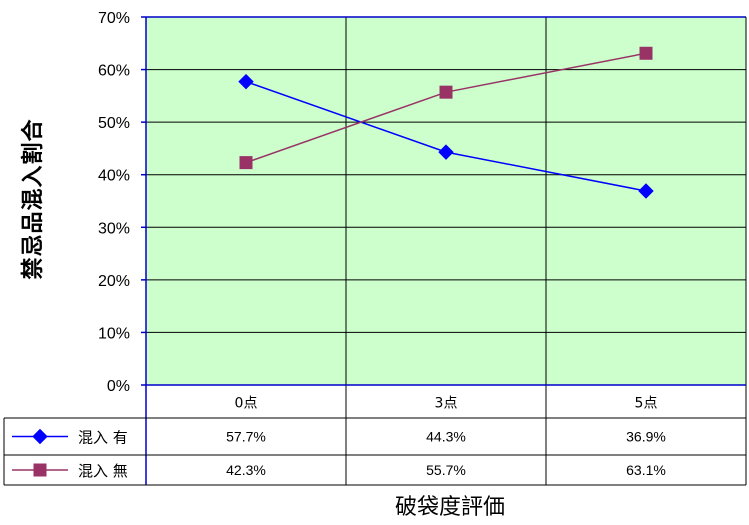 The image size is (749, 525). Describe the element at coordinates (646, 404) in the screenshot. I see `x-category-label: 5点` at that location.